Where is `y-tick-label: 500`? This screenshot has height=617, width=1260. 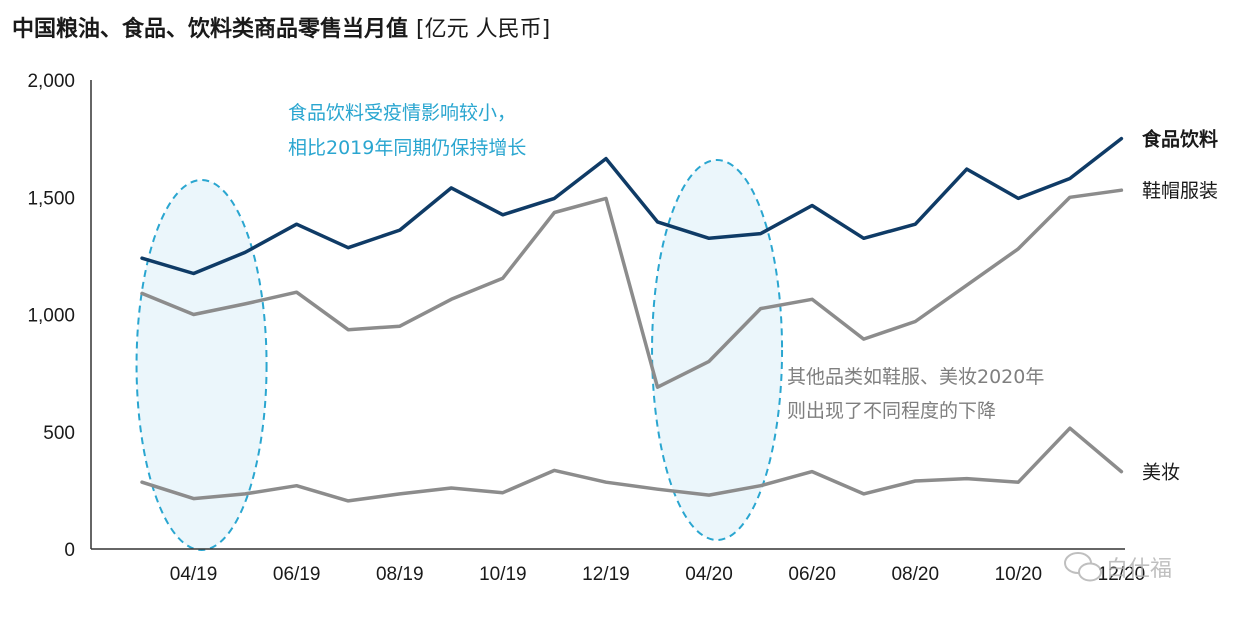
y-tick-label: 500 is located at coordinates (59, 433).